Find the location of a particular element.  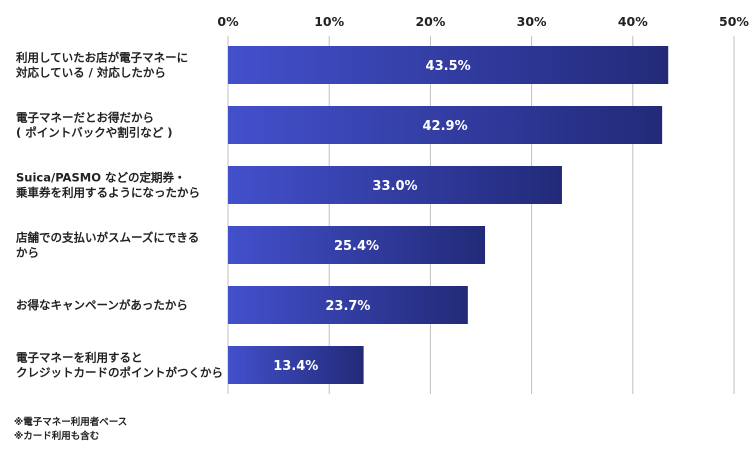

value-label-0: 43.5% is located at coordinates (448, 66).